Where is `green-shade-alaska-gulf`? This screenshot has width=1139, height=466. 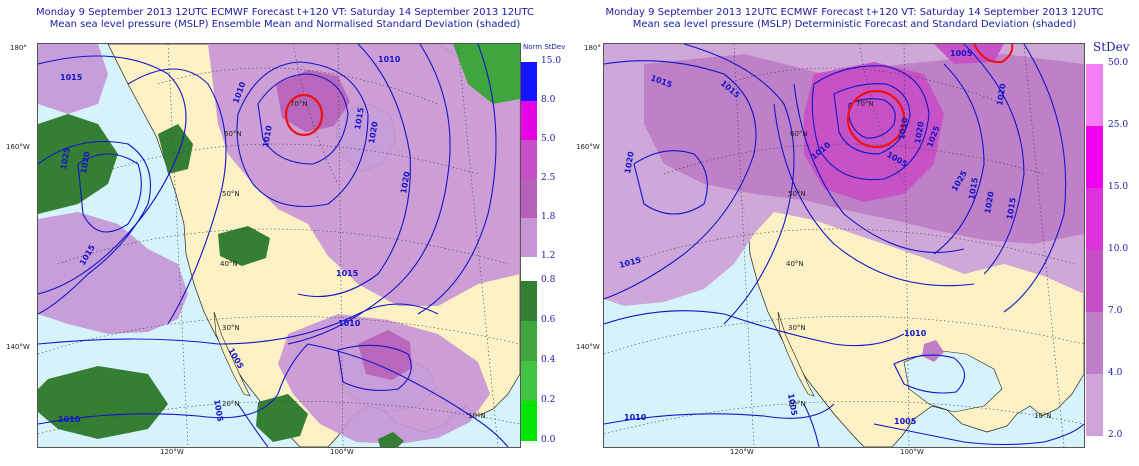 green-shade-alaska-gulf is located at coordinates (175, 149).